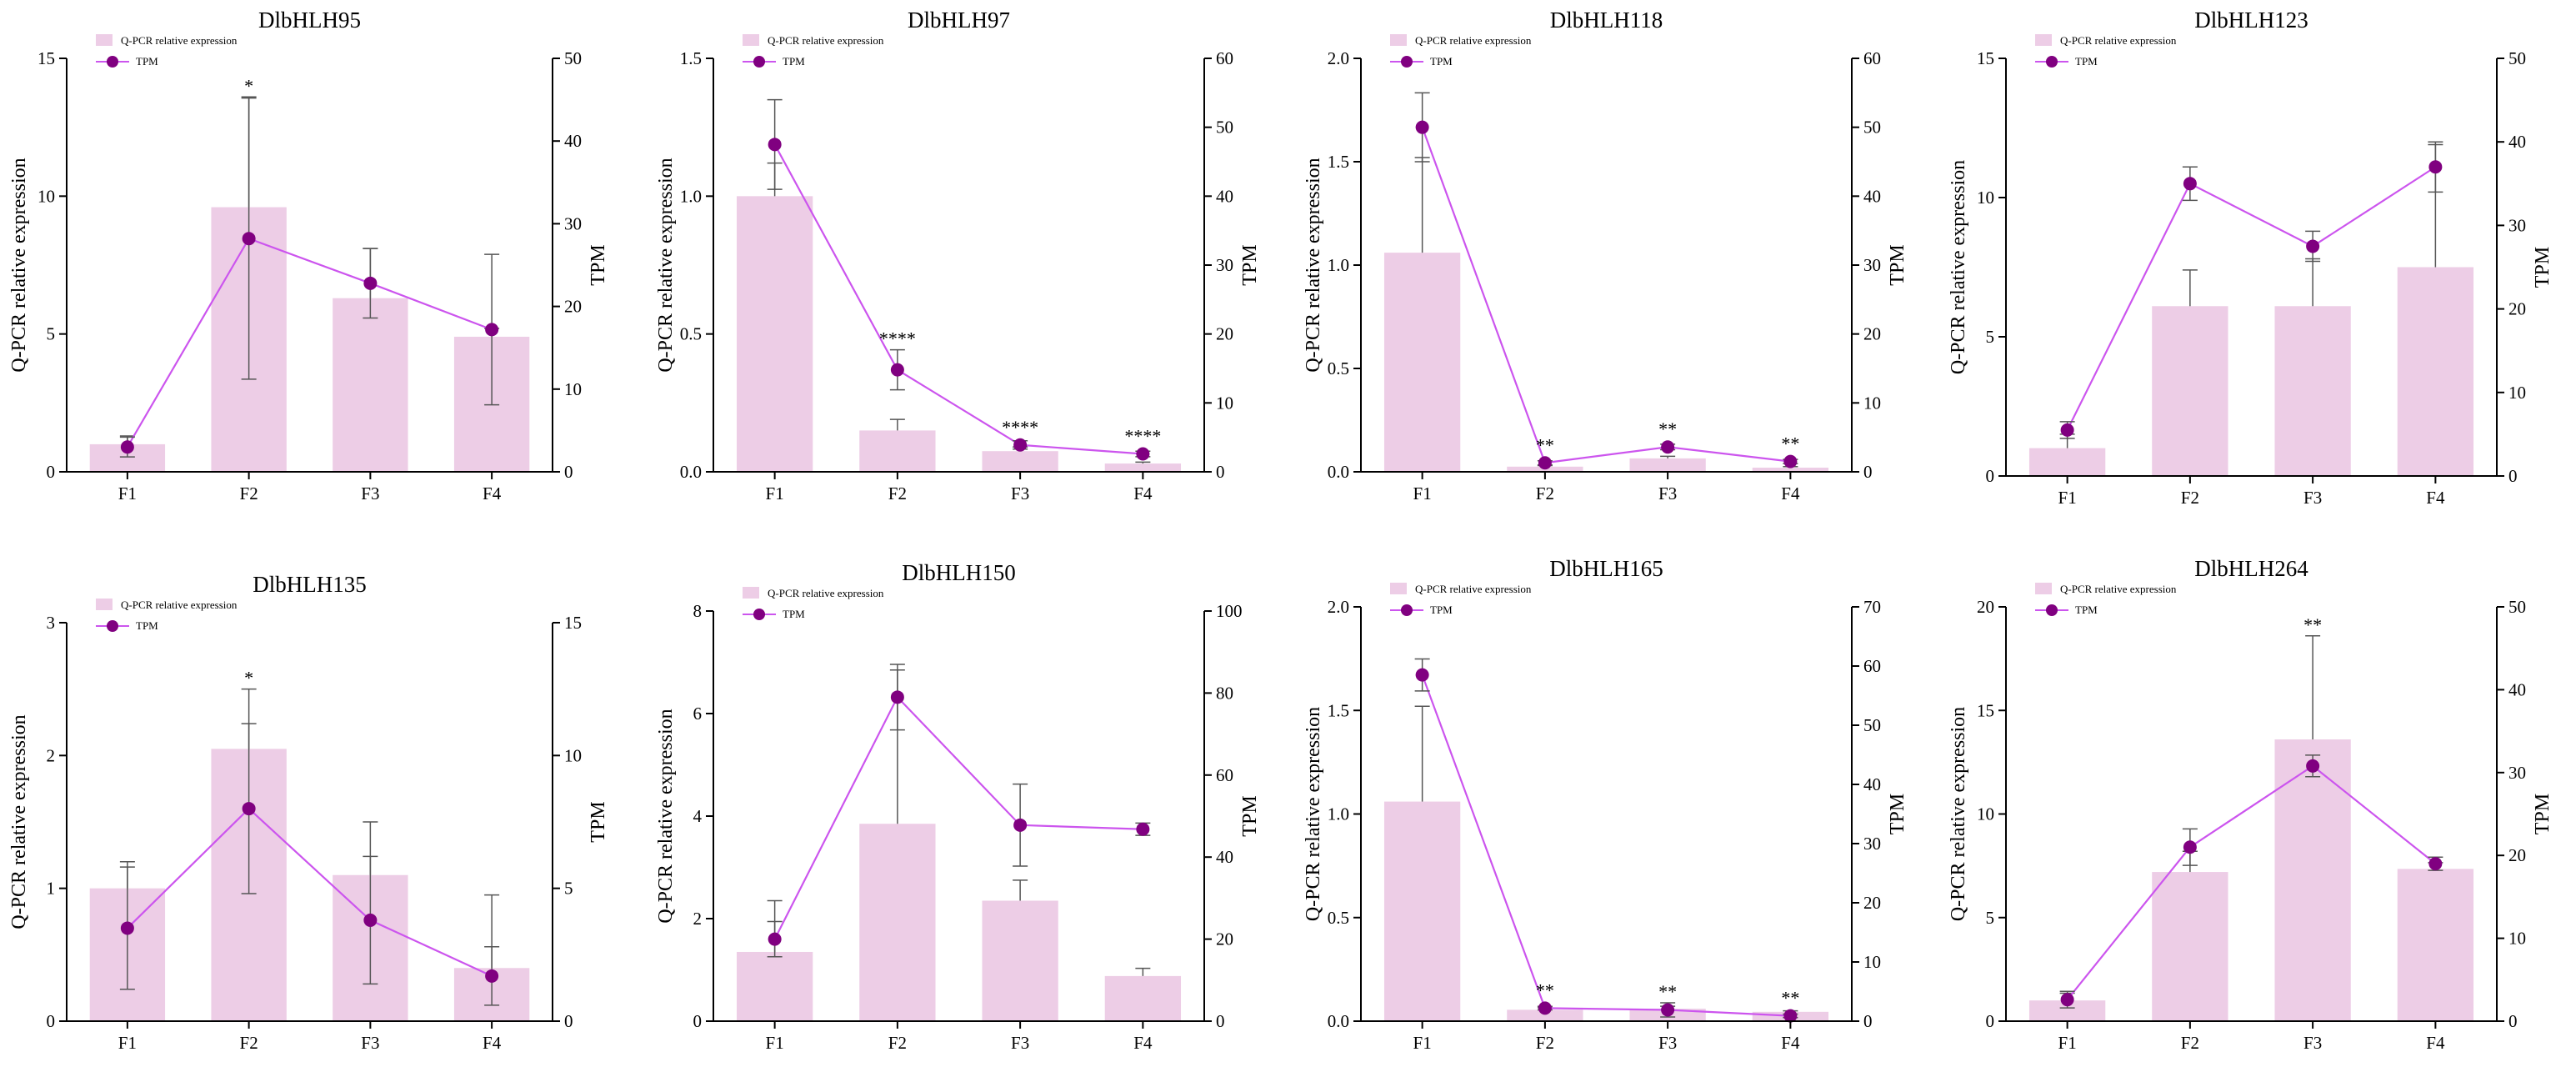  Describe the element at coordinates (1985, 607) in the screenshot. I see `left-tick-label: 20` at that location.